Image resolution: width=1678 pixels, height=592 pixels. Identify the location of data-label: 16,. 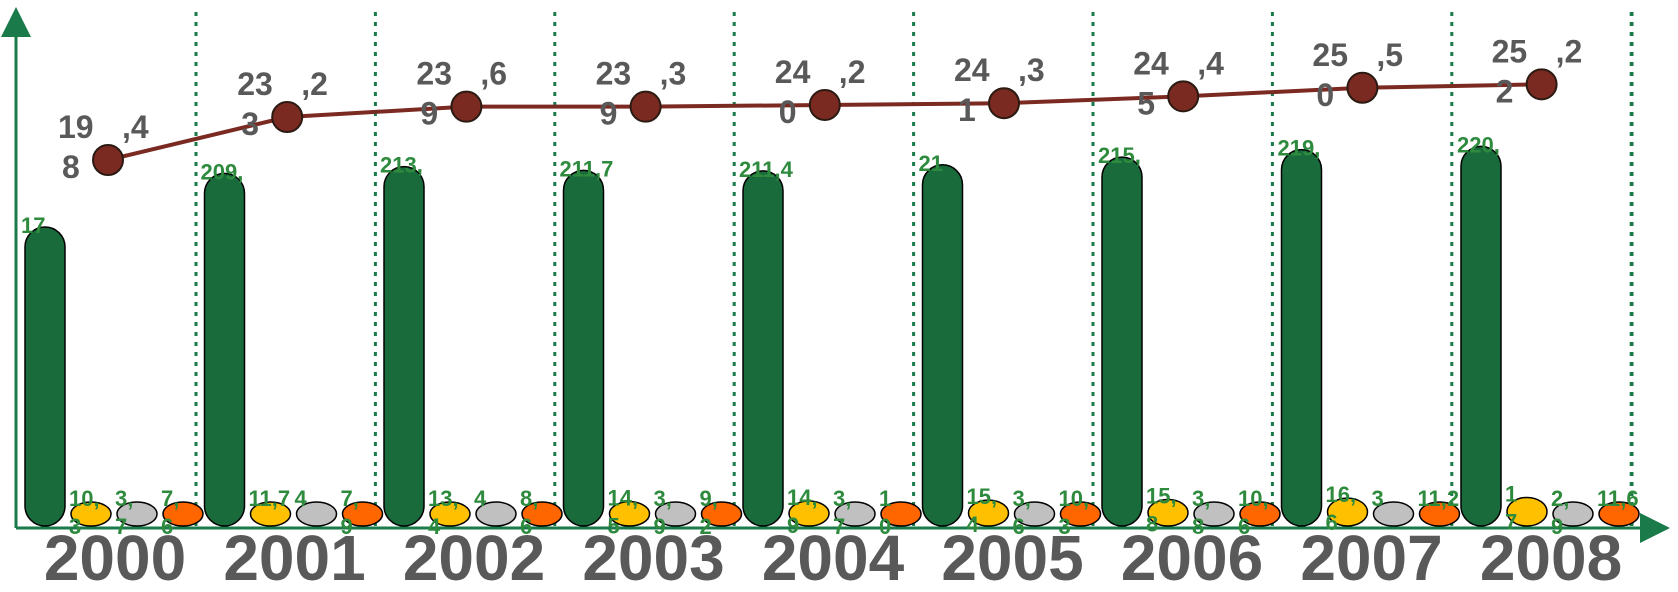
(1341, 494).